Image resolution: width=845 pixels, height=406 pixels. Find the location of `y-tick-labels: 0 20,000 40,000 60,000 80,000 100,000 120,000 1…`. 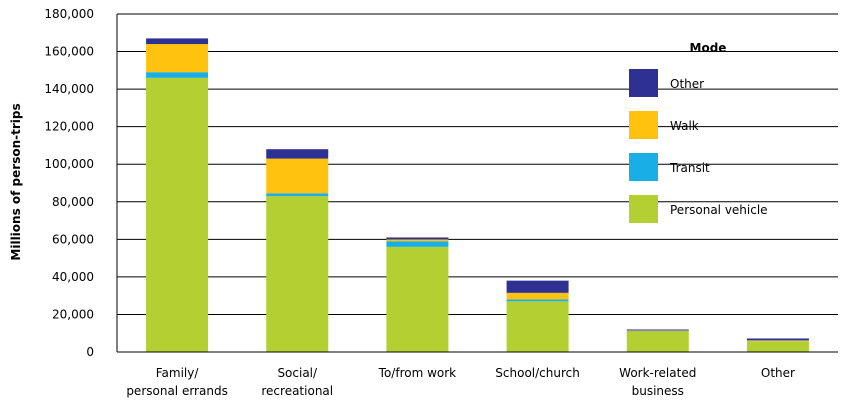

y-tick-labels: 0 20,000 40,000 60,000 80,000 100,000 120,000 1… is located at coordinates (69, 183).